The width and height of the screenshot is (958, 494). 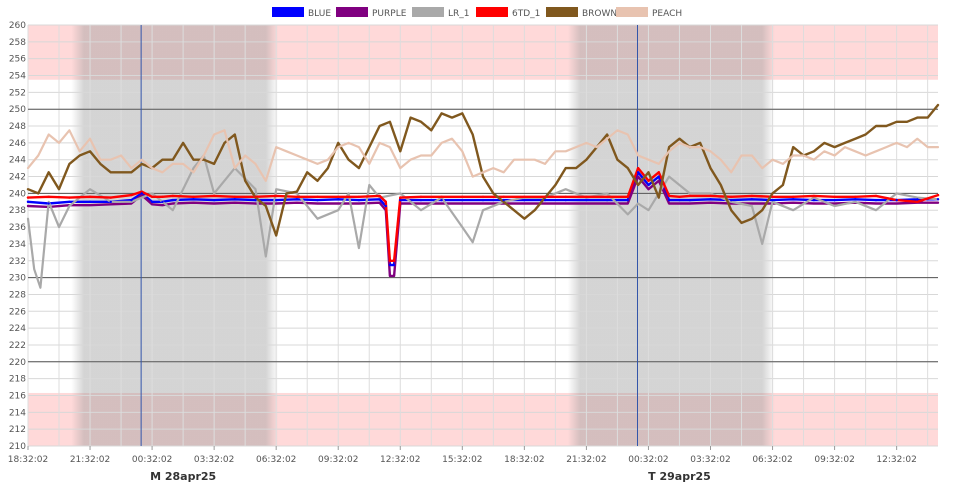 I want to click on y-tick-label: 248, so click(x=17, y=127).